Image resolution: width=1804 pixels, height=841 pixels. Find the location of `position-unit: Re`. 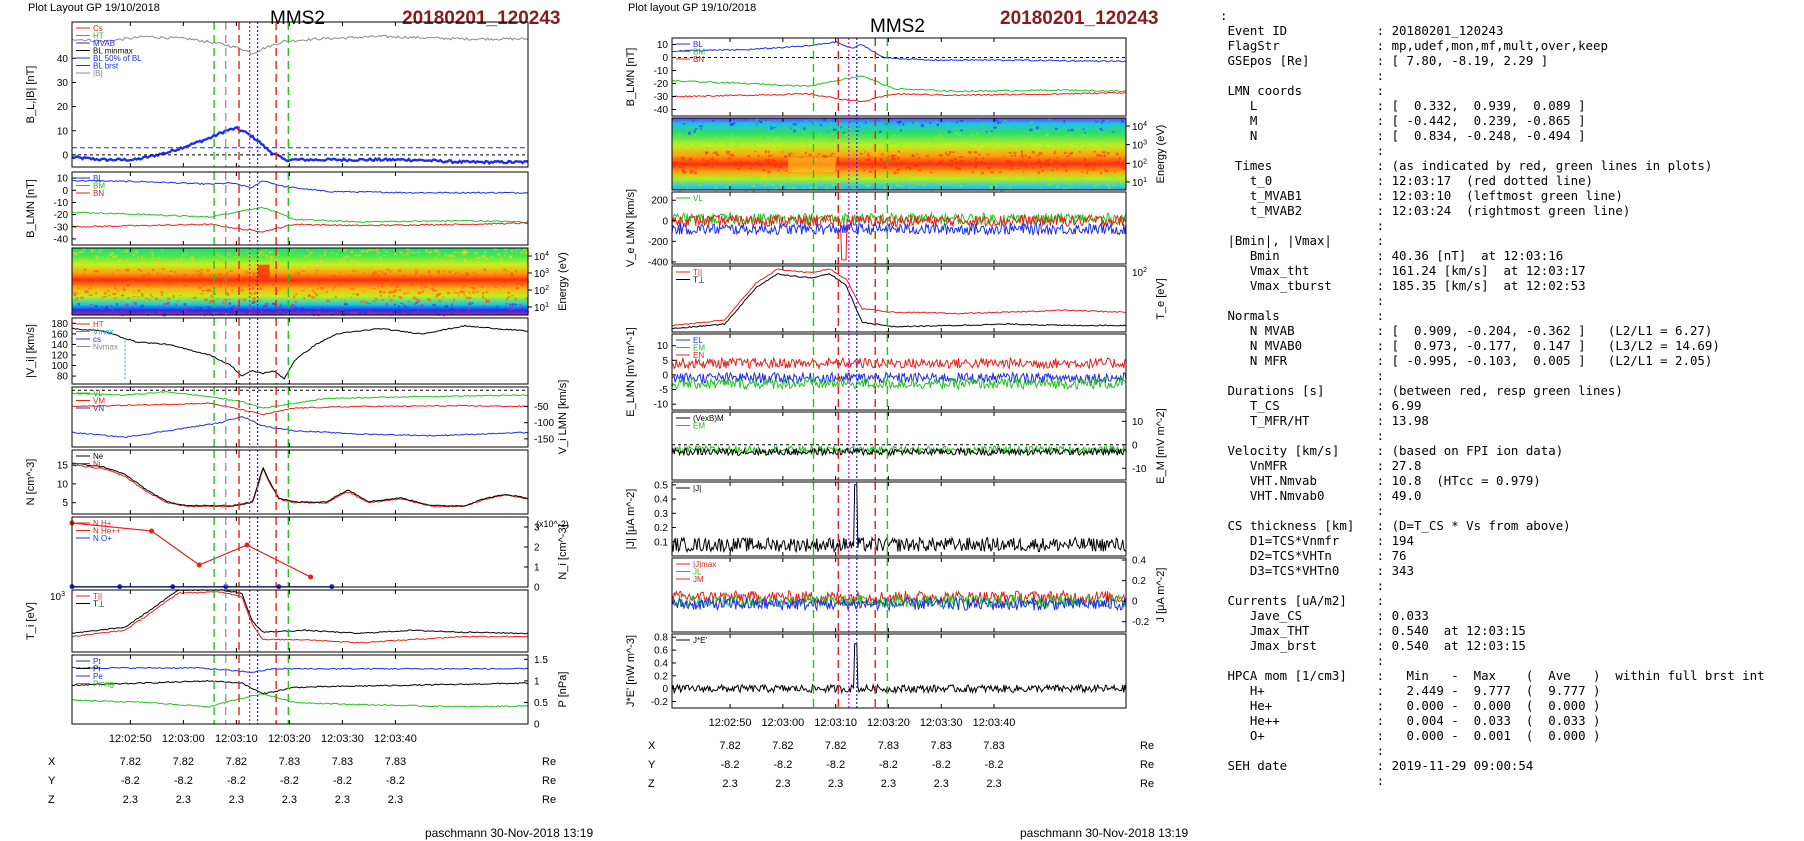

position-unit: Re is located at coordinates (1147, 746).